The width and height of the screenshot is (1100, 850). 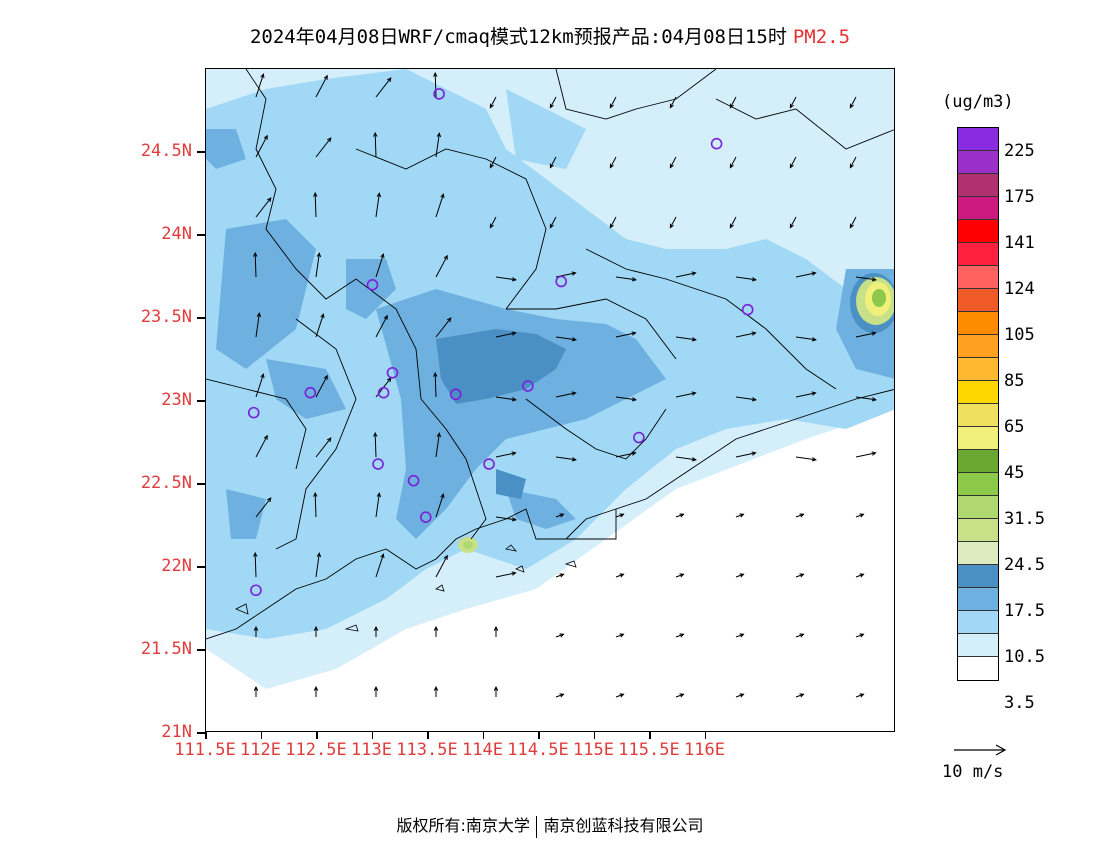 I want to click on footer-left: 版权所有:南京大学, so click(x=463, y=825).